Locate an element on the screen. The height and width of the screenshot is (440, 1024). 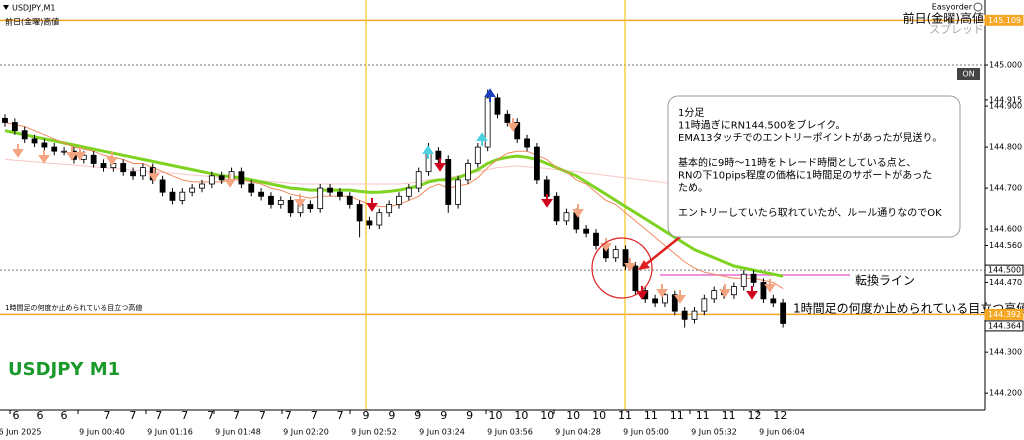
x-tick-label: 9 Jun 05:32 is located at coordinates (714, 432).